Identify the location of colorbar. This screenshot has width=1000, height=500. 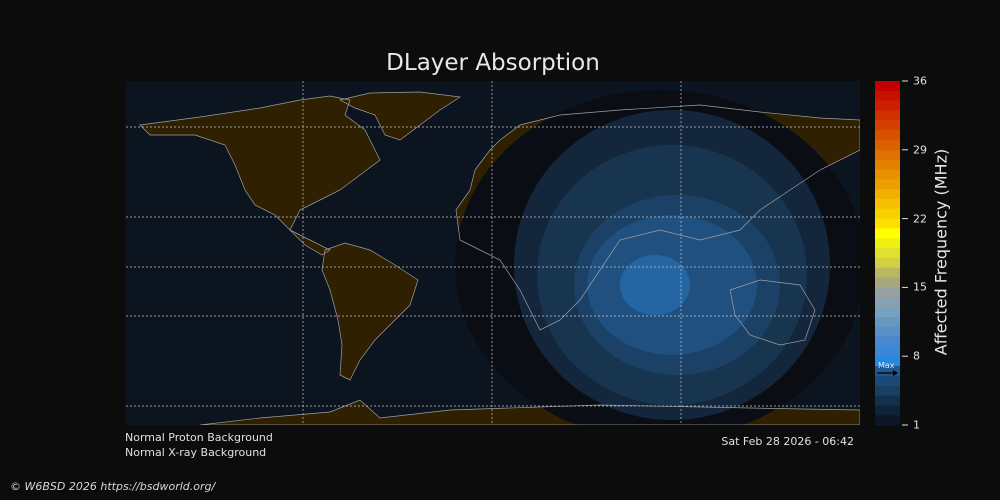
(887, 253).